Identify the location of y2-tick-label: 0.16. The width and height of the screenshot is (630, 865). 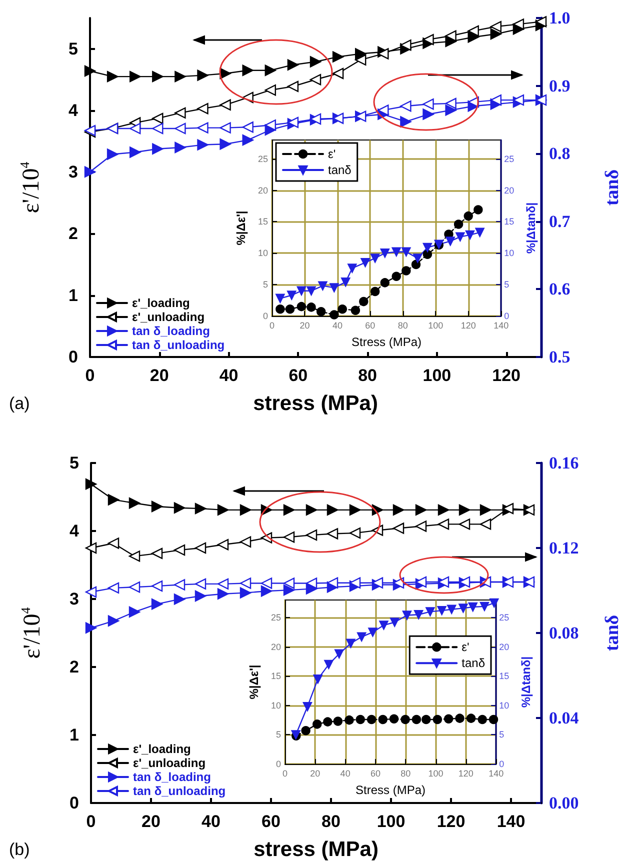
(564, 463).